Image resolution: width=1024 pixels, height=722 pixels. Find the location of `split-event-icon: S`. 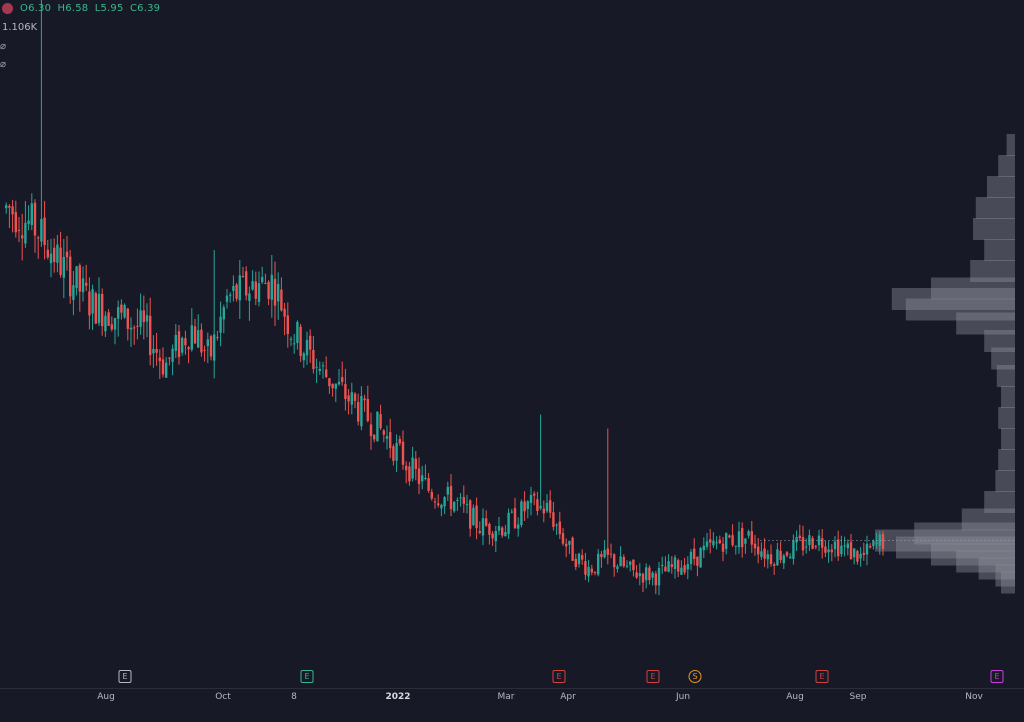

split-event-icon: S is located at coordinates (695, 676).